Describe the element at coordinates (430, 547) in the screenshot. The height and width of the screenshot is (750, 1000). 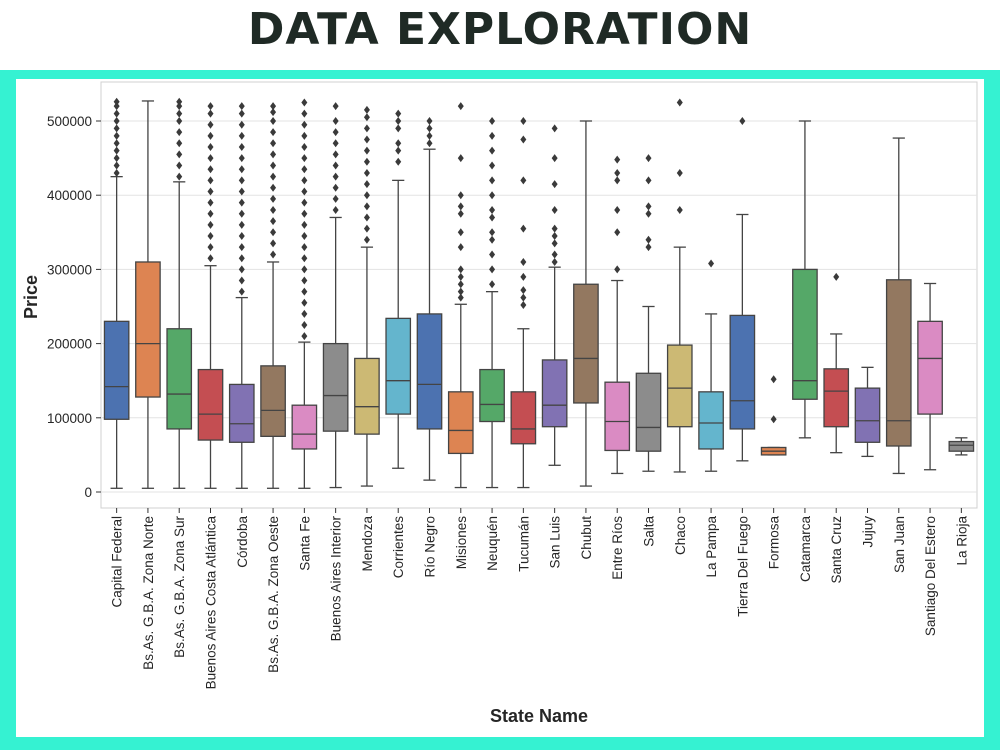
I see `x-tick-label: Río Negro` at that location.